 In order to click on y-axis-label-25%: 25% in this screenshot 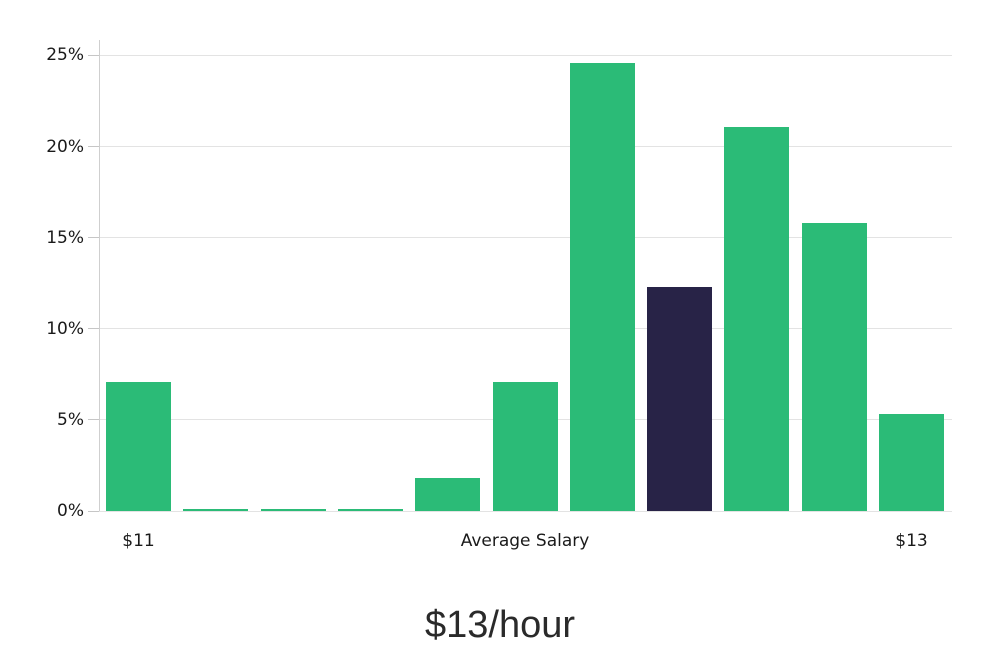, I will do `click(65, 55)`.